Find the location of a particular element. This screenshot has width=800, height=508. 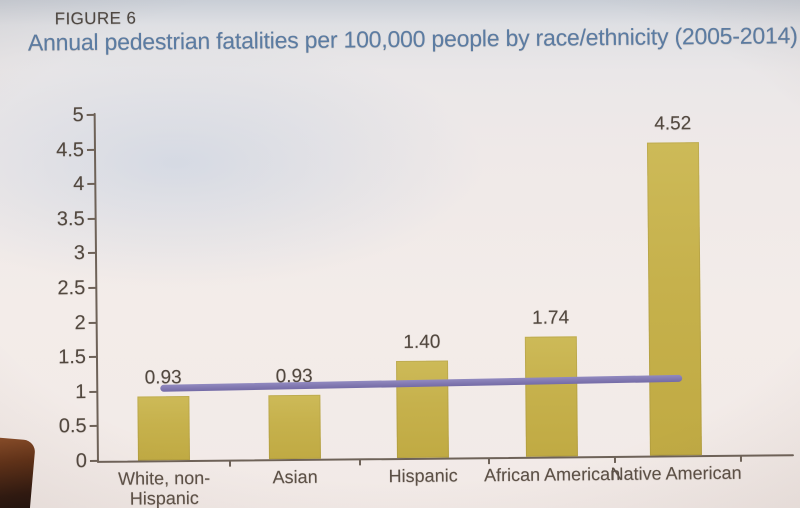

y-axis-tick-label: 1 is located at coordinates (81, 391).